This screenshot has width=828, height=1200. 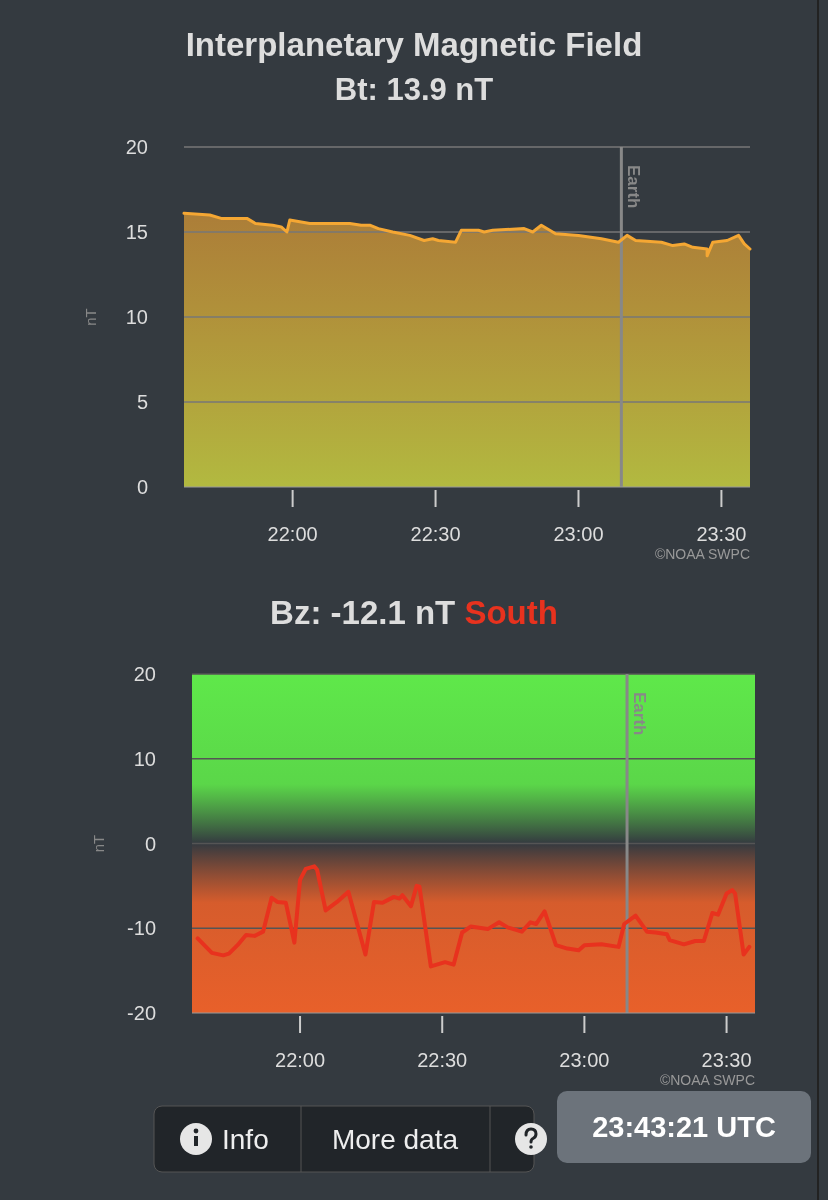 I want to click on chart-subtitle: Bt: 13.9 nT, so click(x=414, y=89).